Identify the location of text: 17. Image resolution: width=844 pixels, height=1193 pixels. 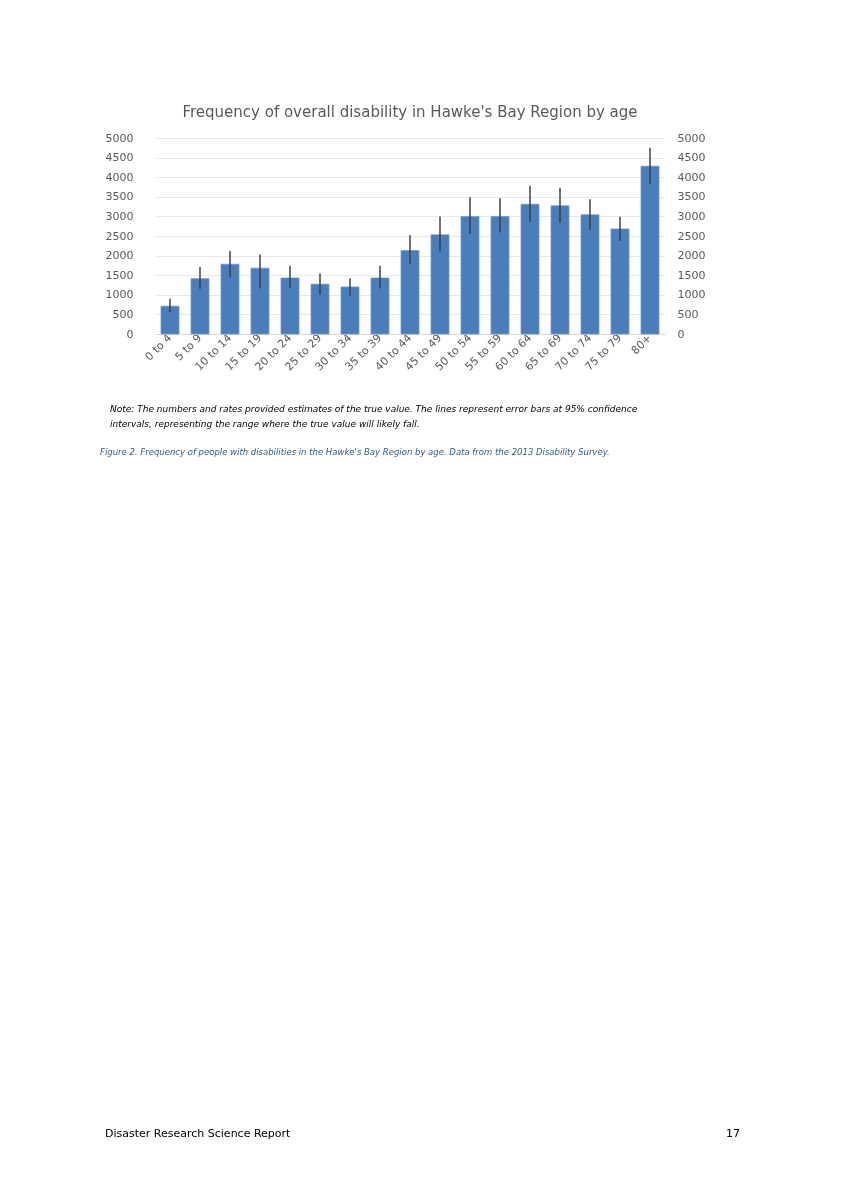
(733, 1133).